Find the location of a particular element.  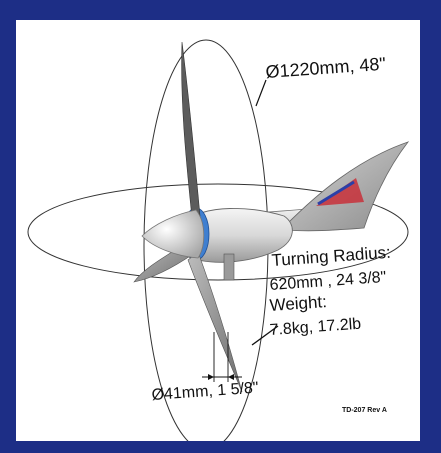

turning-radius-leader is located at coordinates (265, 335).